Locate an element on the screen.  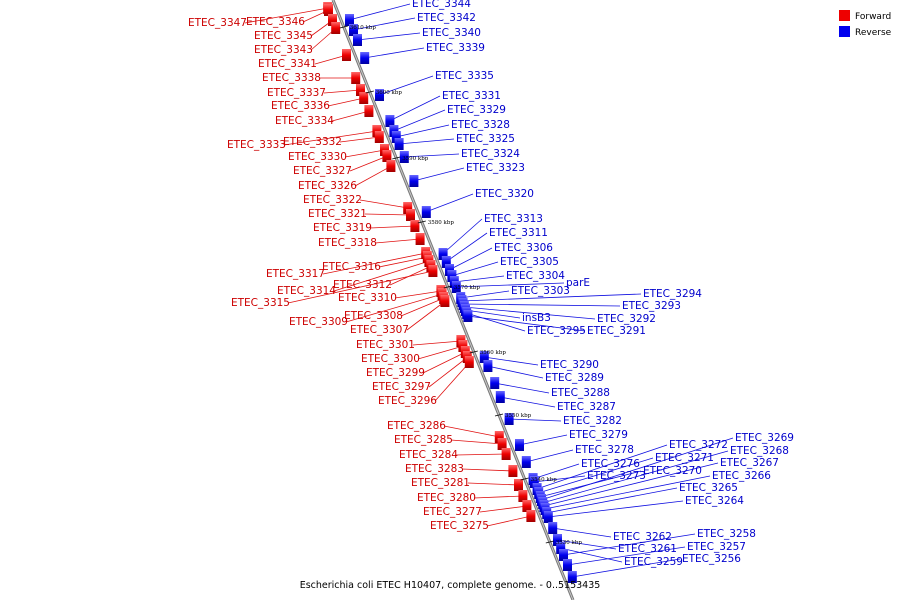
gene-label-reverse: ETEC_3256 is located at coordinates (711, 559).